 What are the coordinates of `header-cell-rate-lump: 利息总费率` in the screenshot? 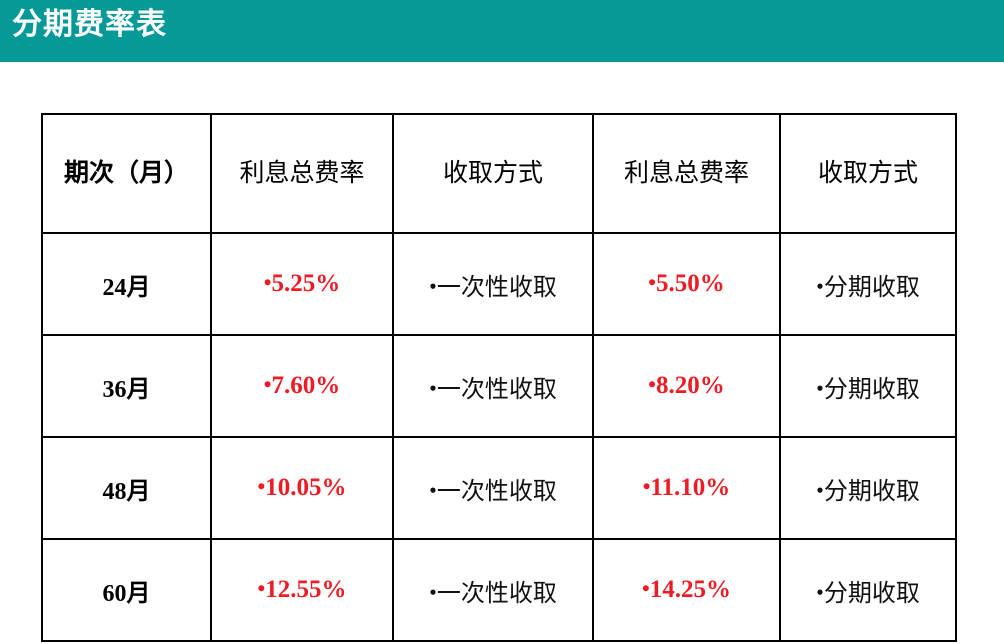 It's located at (302, 173).